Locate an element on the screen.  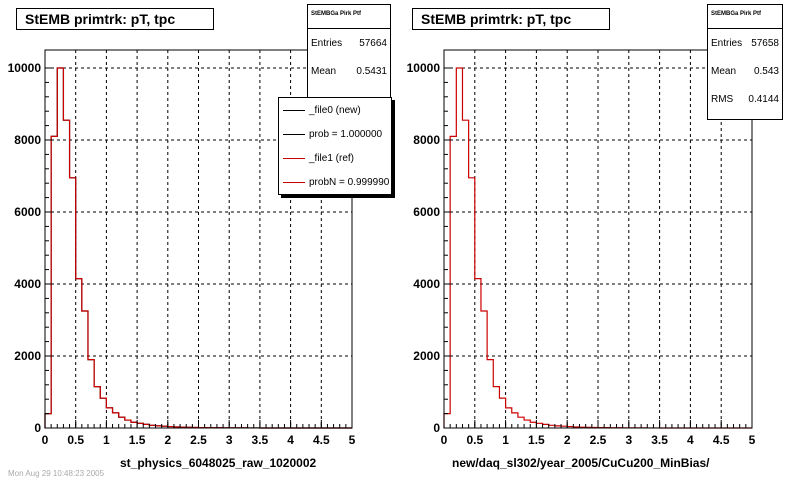
timestamp-footer: Mon Aug 29 10:48:23 2005 is located at coordinates (56, 473).